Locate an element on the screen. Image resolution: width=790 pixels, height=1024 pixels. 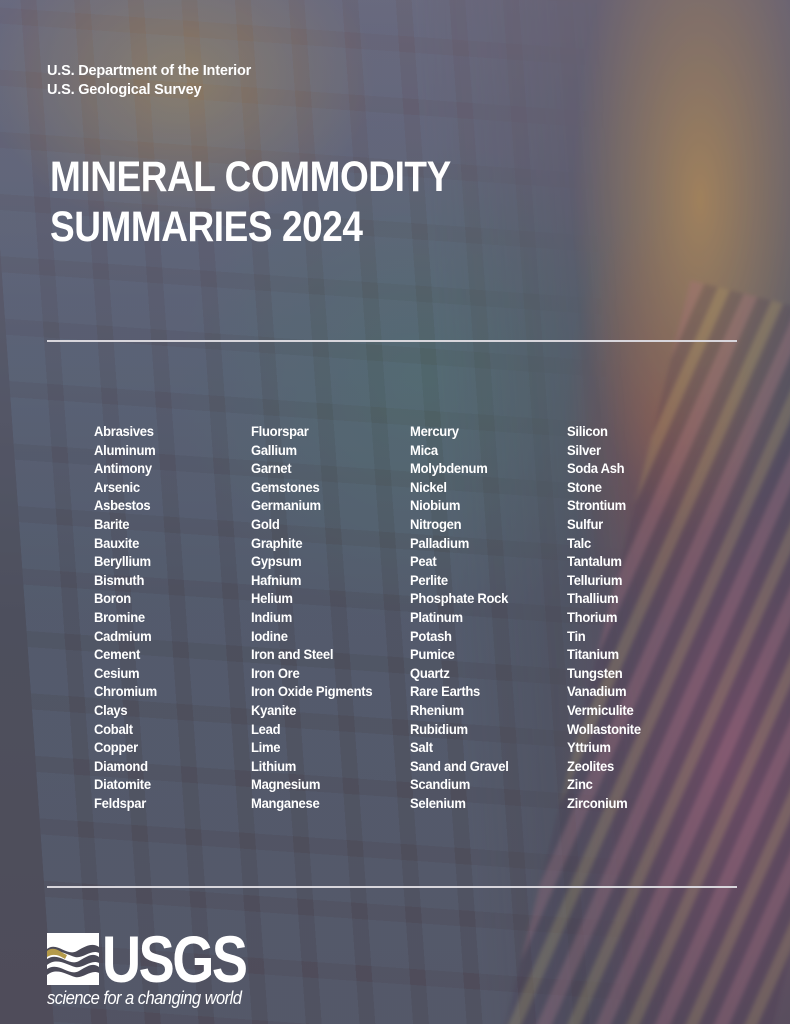
commodity-item: Tellurium is located at coordinates (595, 579).